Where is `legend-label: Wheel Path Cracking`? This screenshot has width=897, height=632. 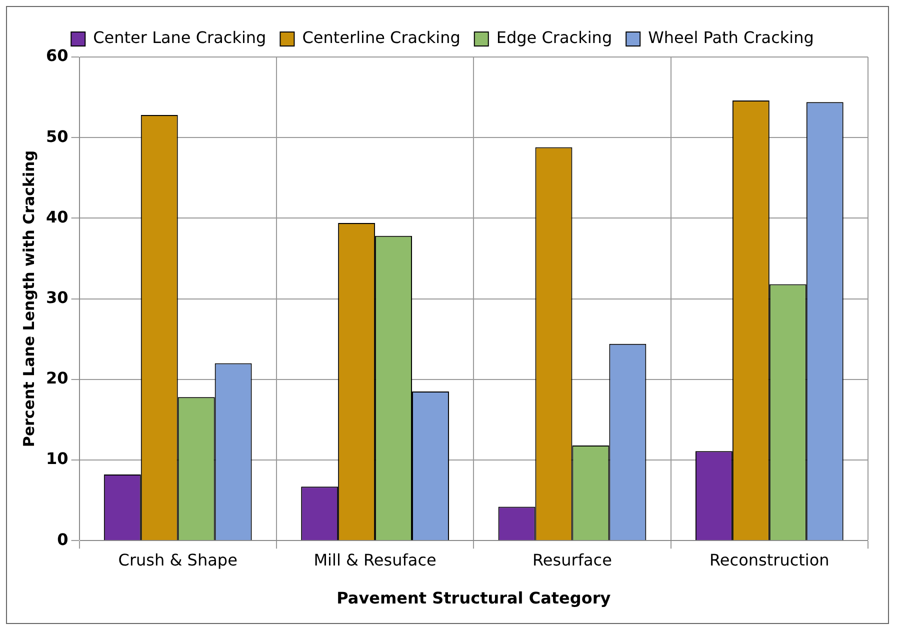
legend-label: Wheel Path Cracking is located at coordinates (731, 38).